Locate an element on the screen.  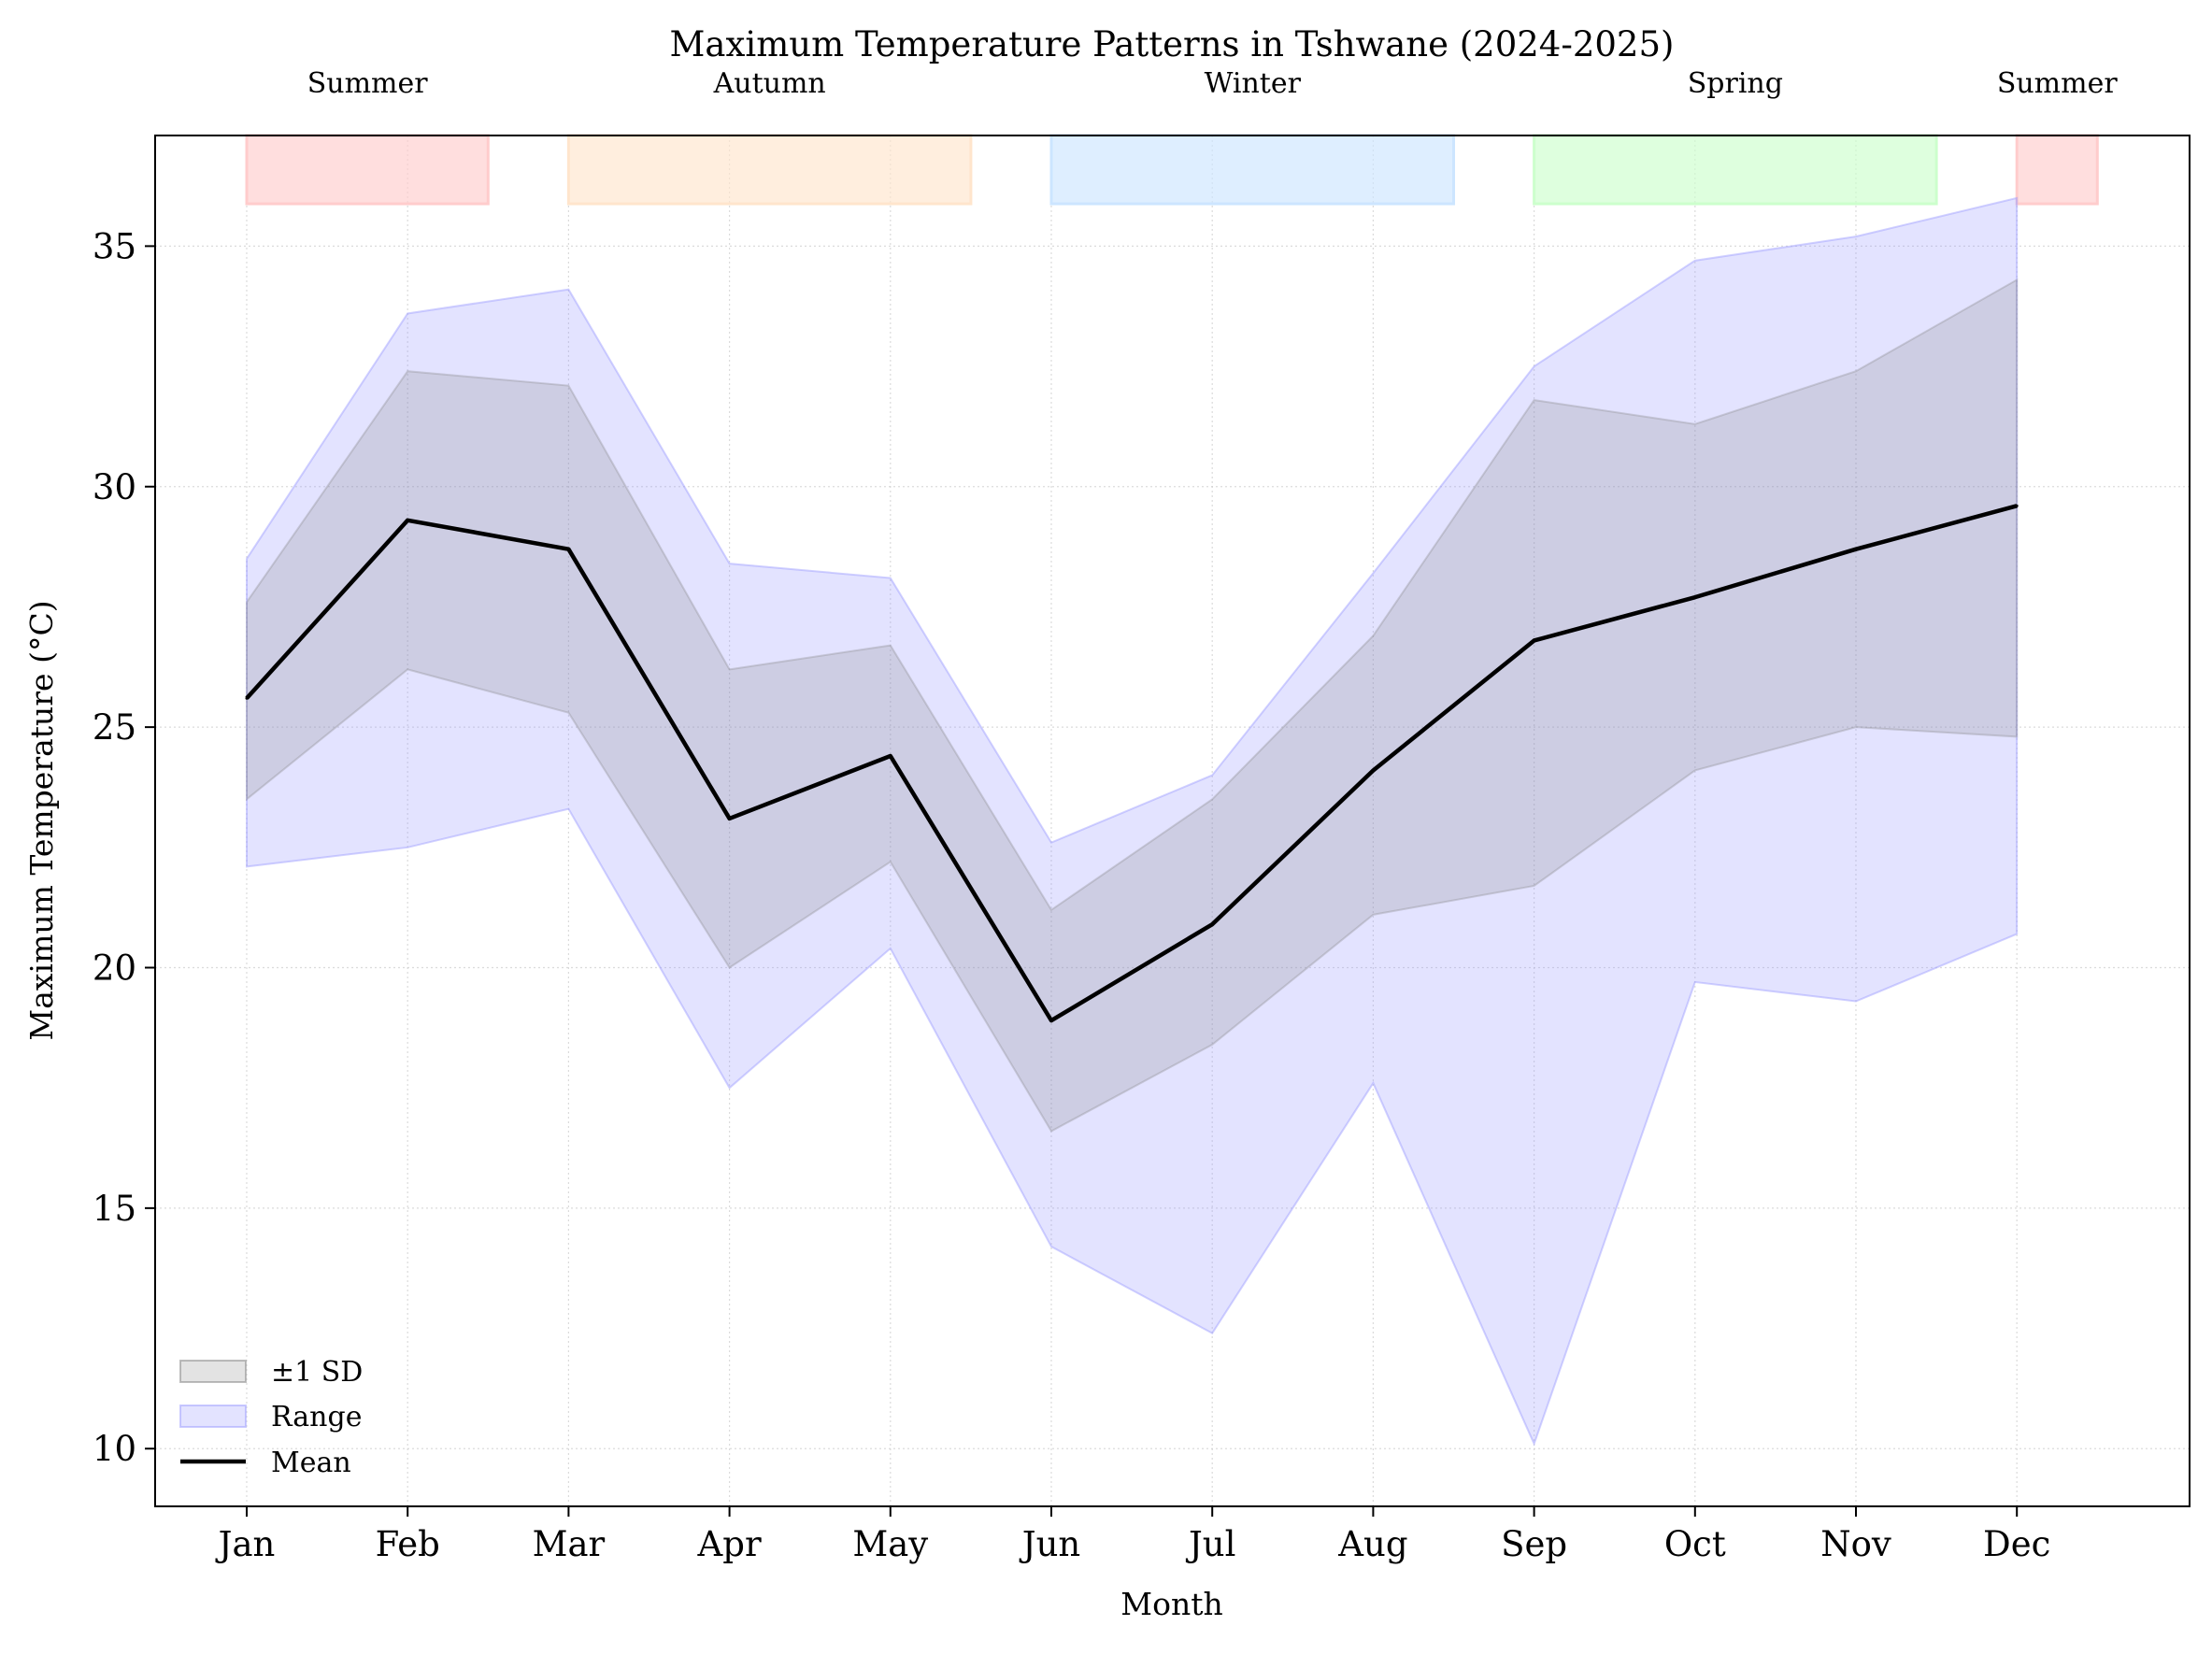
y-tick-label-30: 30 is located at coordinates (114, 487).